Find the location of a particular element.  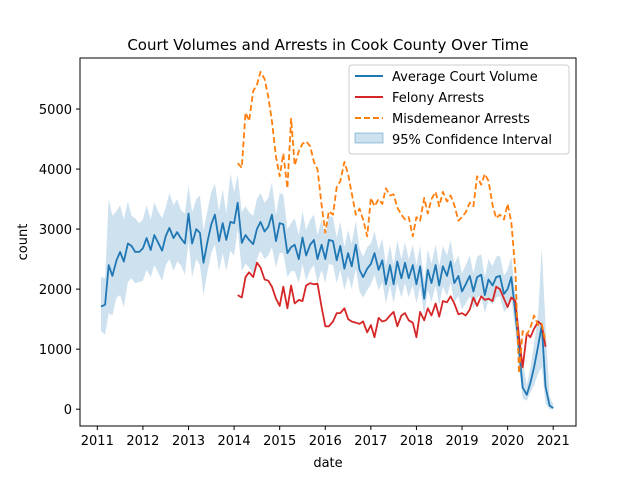

legend-swatch-ci is located at coordinates (369, 138).